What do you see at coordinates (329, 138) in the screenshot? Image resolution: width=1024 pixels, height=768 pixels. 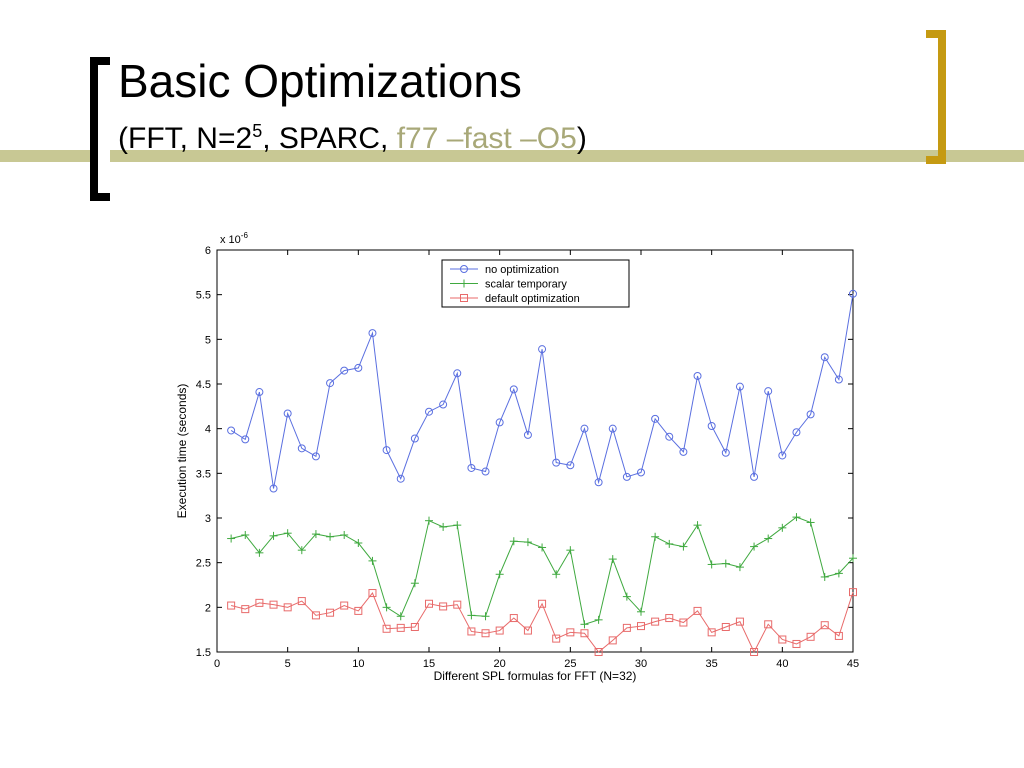 I see `subtitle-mid: , SPARC,` at bounding box center [329, 138].